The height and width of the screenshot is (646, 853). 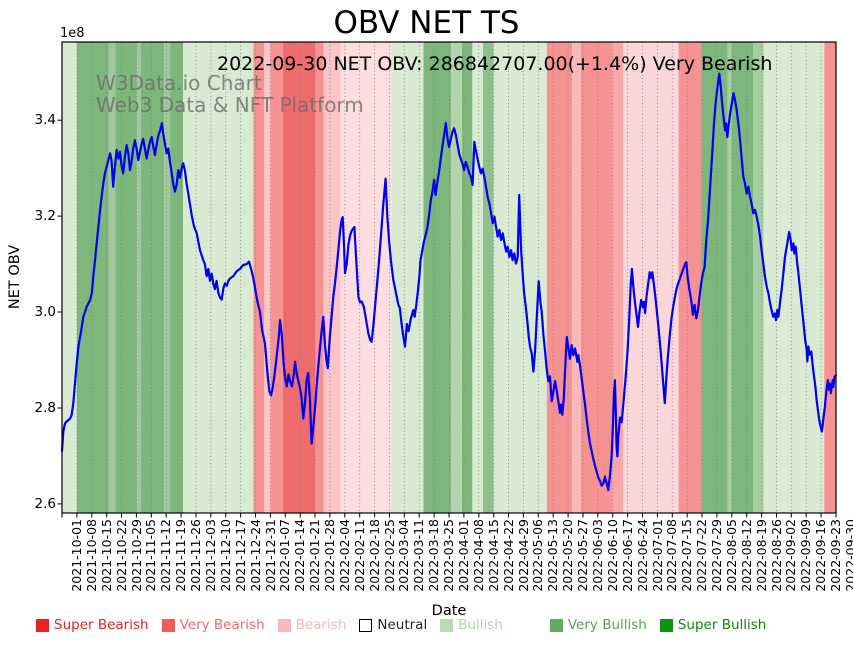 What do you see at coordinates (597, 555) in the screenshot?
I see `x-tick-label: 2022-06-03` at bounding box center [597, 555].